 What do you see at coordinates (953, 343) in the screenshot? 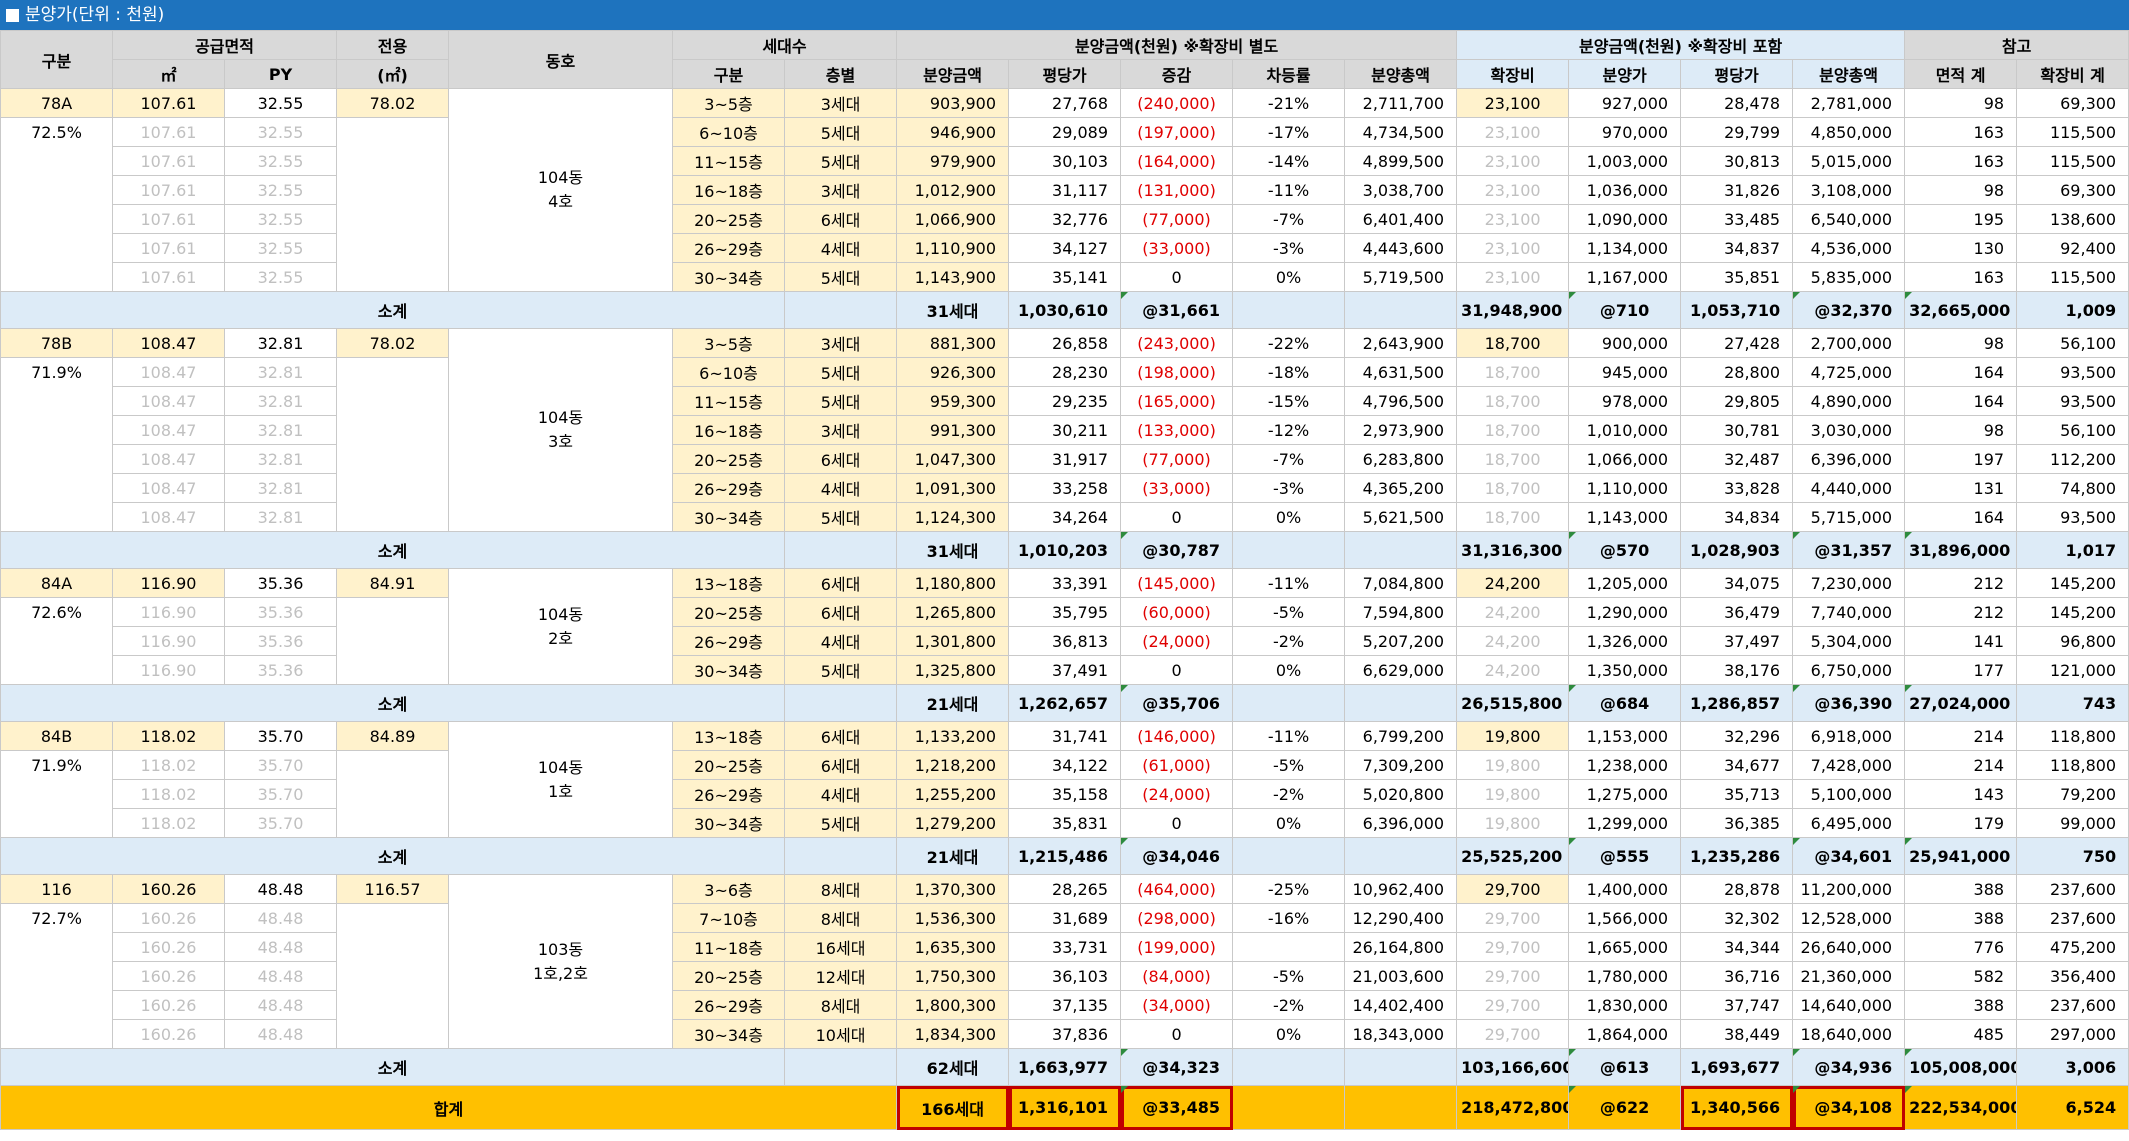
I see `price-excl: 881,300` at bounding box center [953, 343].